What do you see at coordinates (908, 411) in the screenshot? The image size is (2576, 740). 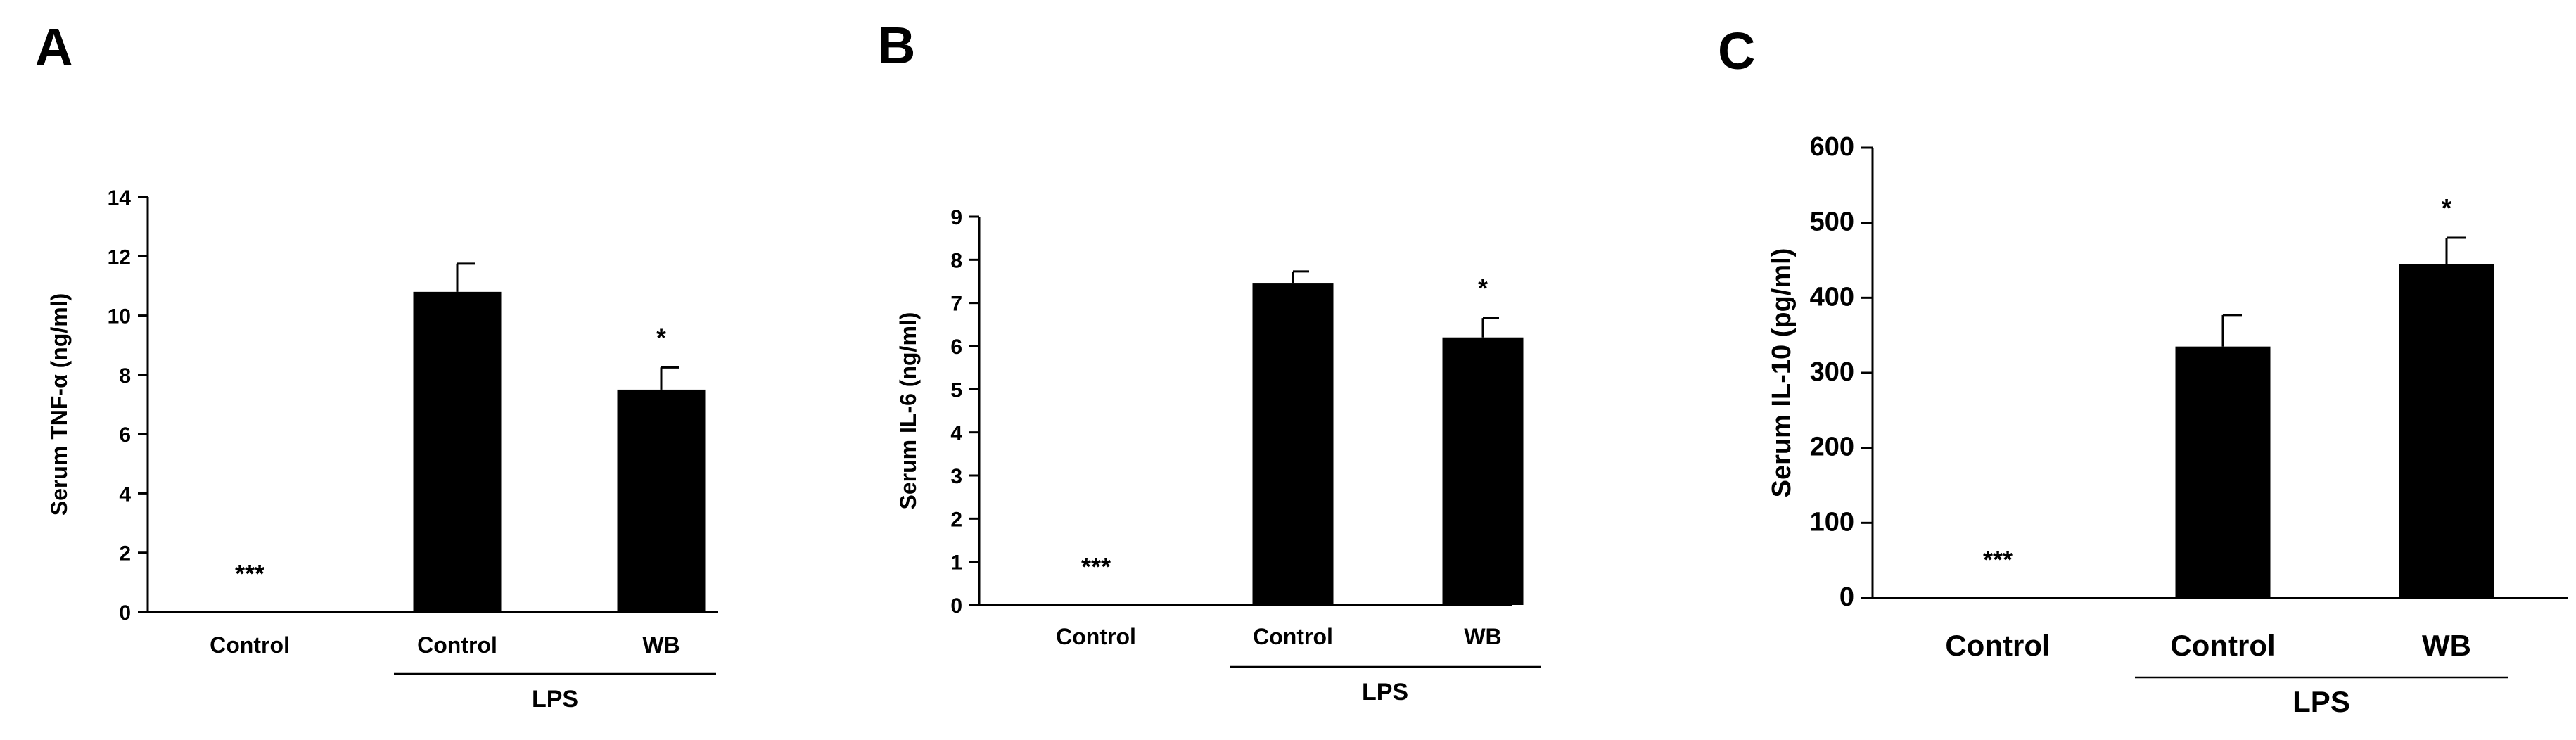 I see `panel-b-y-axis-title: Serum IL-6 (ng/ml)` at bounding box center [908, 411].